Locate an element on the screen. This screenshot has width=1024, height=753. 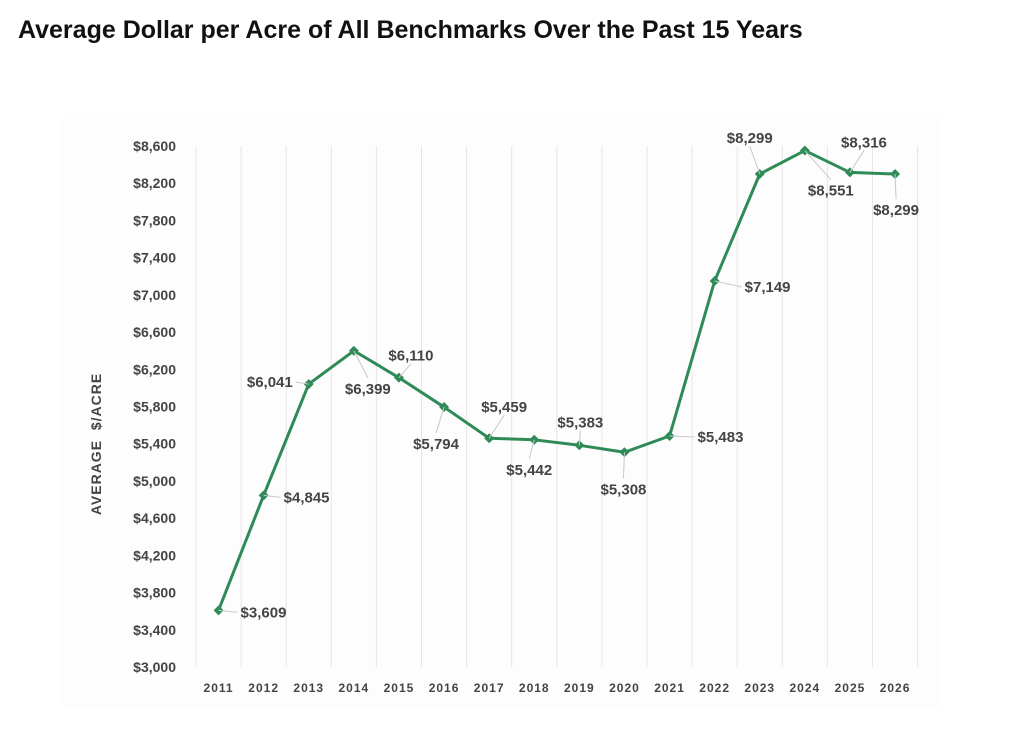
x-tick-label: 2022 is located at coordinates (714, 688).